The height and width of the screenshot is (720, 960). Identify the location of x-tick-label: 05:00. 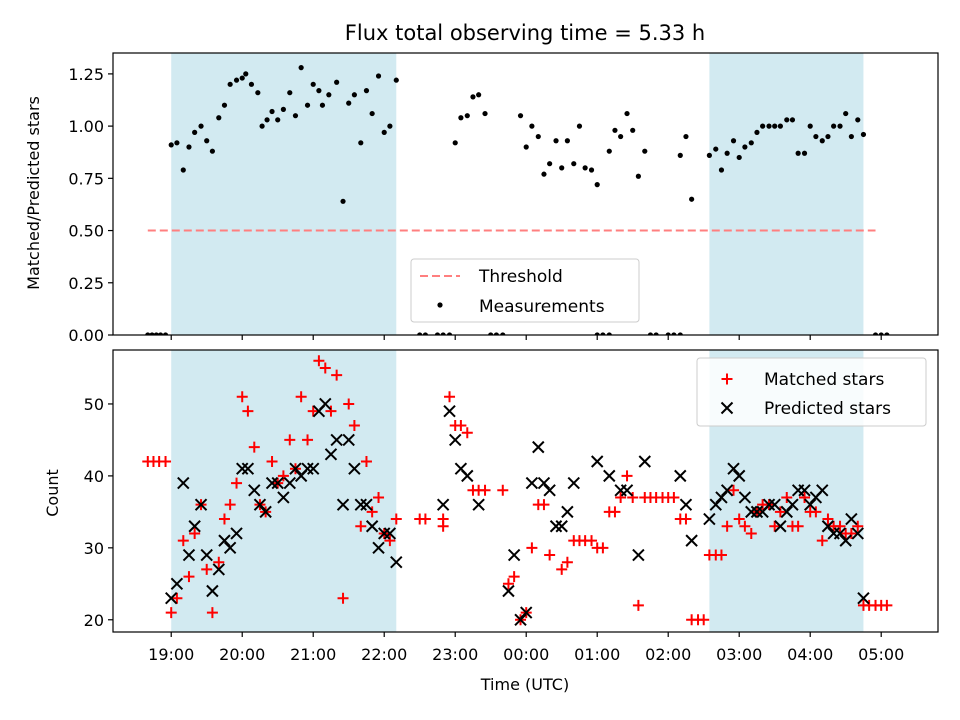
(881, 654).